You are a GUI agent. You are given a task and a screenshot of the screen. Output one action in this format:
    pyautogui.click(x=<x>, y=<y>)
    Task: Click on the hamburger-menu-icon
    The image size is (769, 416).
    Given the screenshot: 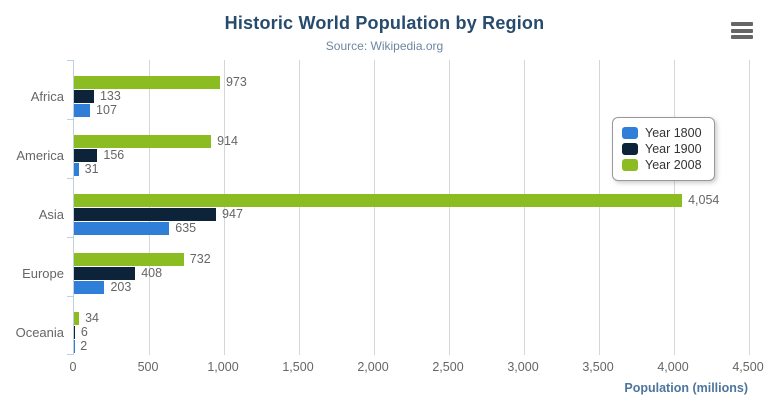 What is the action you would take?
    pyautogui.click(x=742, y=32)
    